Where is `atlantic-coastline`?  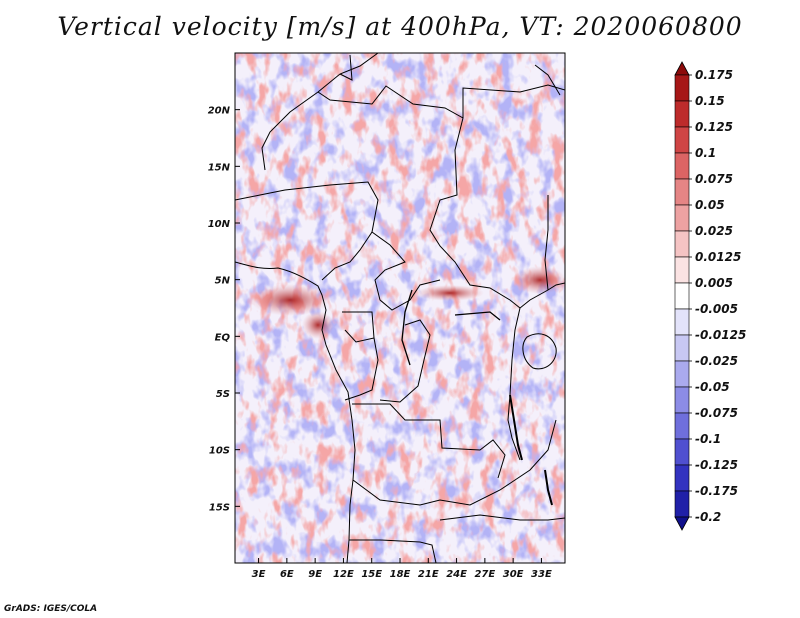
atlantic-coastline is located at coordinates (295, 412).